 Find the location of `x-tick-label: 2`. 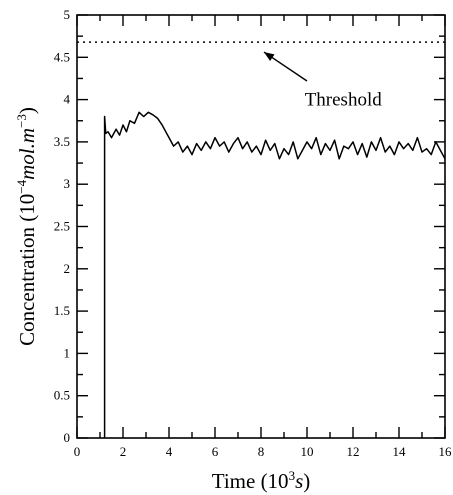

x-tick-label: 2 is located at coordinates (123, 451).